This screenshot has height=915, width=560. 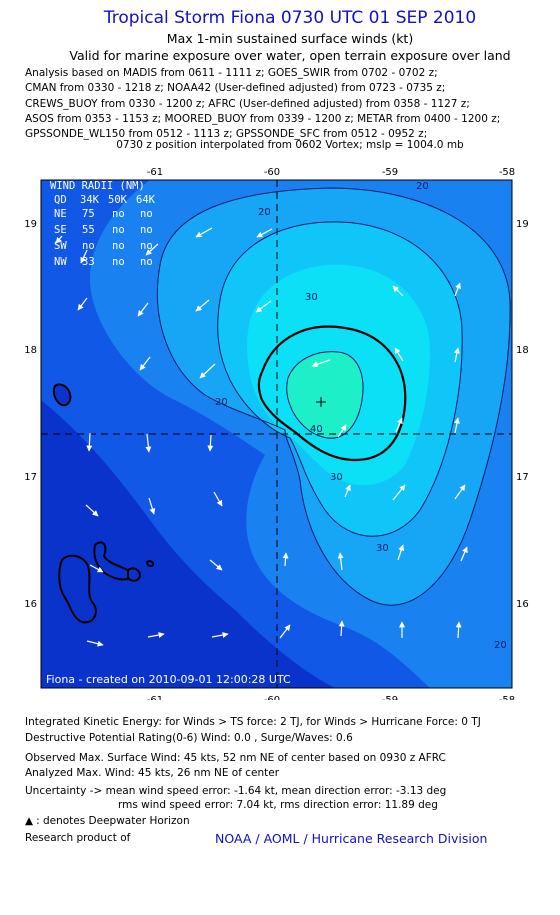 I want to click on wind-radii-cell: 33, so click(x=88, y=262).